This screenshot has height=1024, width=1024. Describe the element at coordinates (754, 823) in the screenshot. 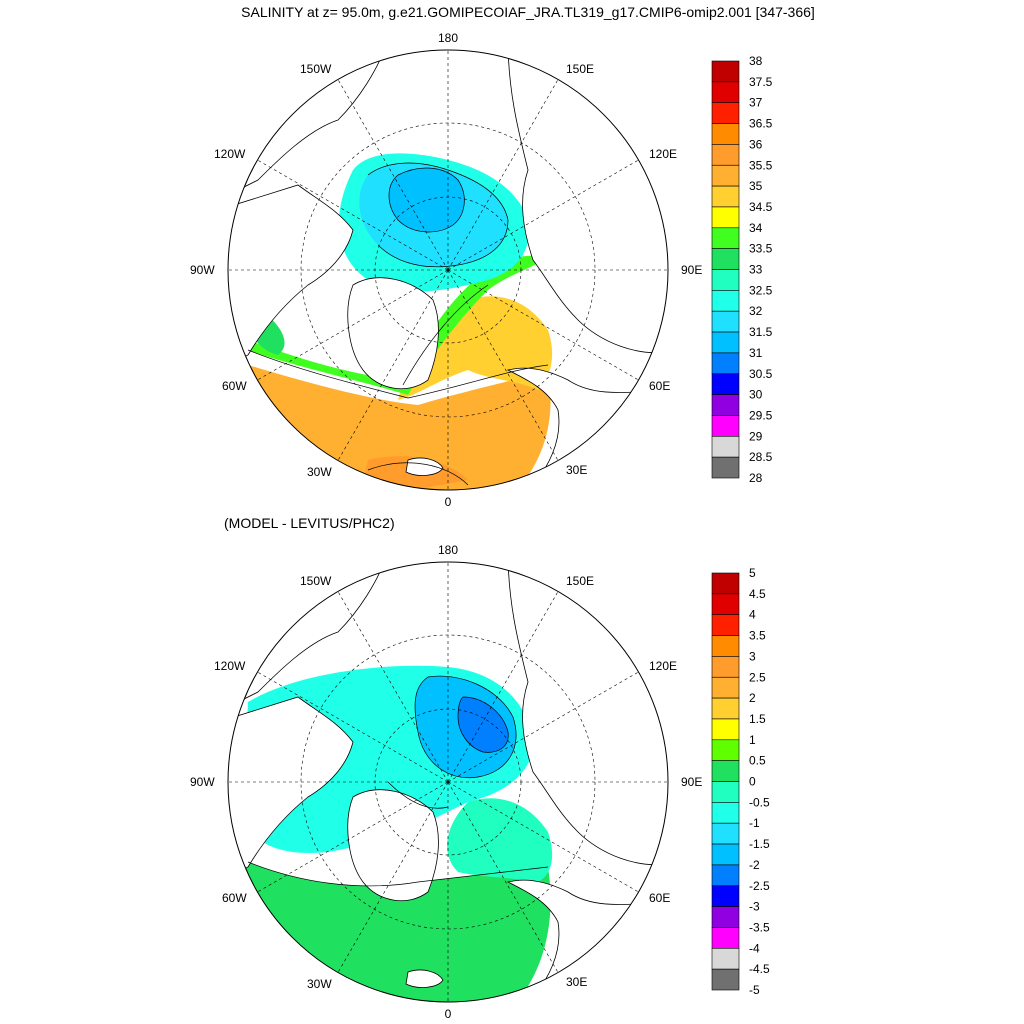

I see `colorbar-label: -1` at that location.